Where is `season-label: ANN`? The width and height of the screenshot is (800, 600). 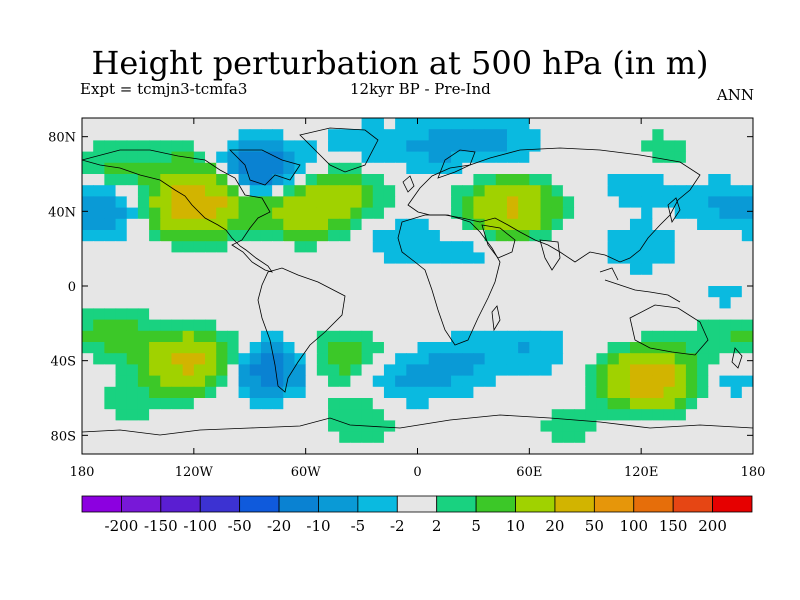
season-label: ANN is located at coordinates (735, 95).